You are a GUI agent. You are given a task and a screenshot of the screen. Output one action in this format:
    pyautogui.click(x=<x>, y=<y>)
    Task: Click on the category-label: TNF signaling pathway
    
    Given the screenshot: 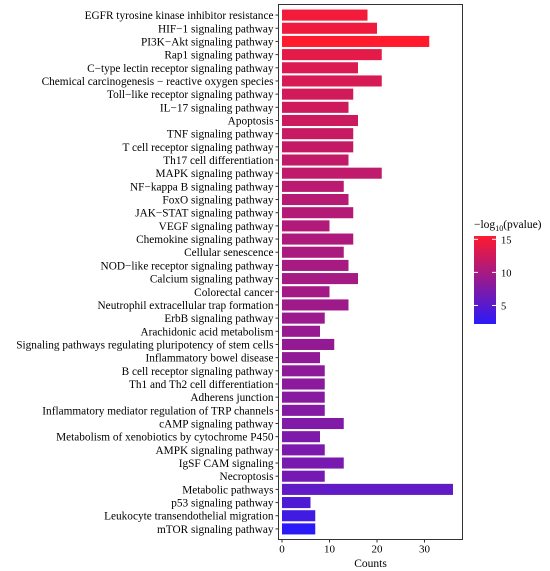 What is the action you would take?
    pyautogui.click(x=220, y=135)
    